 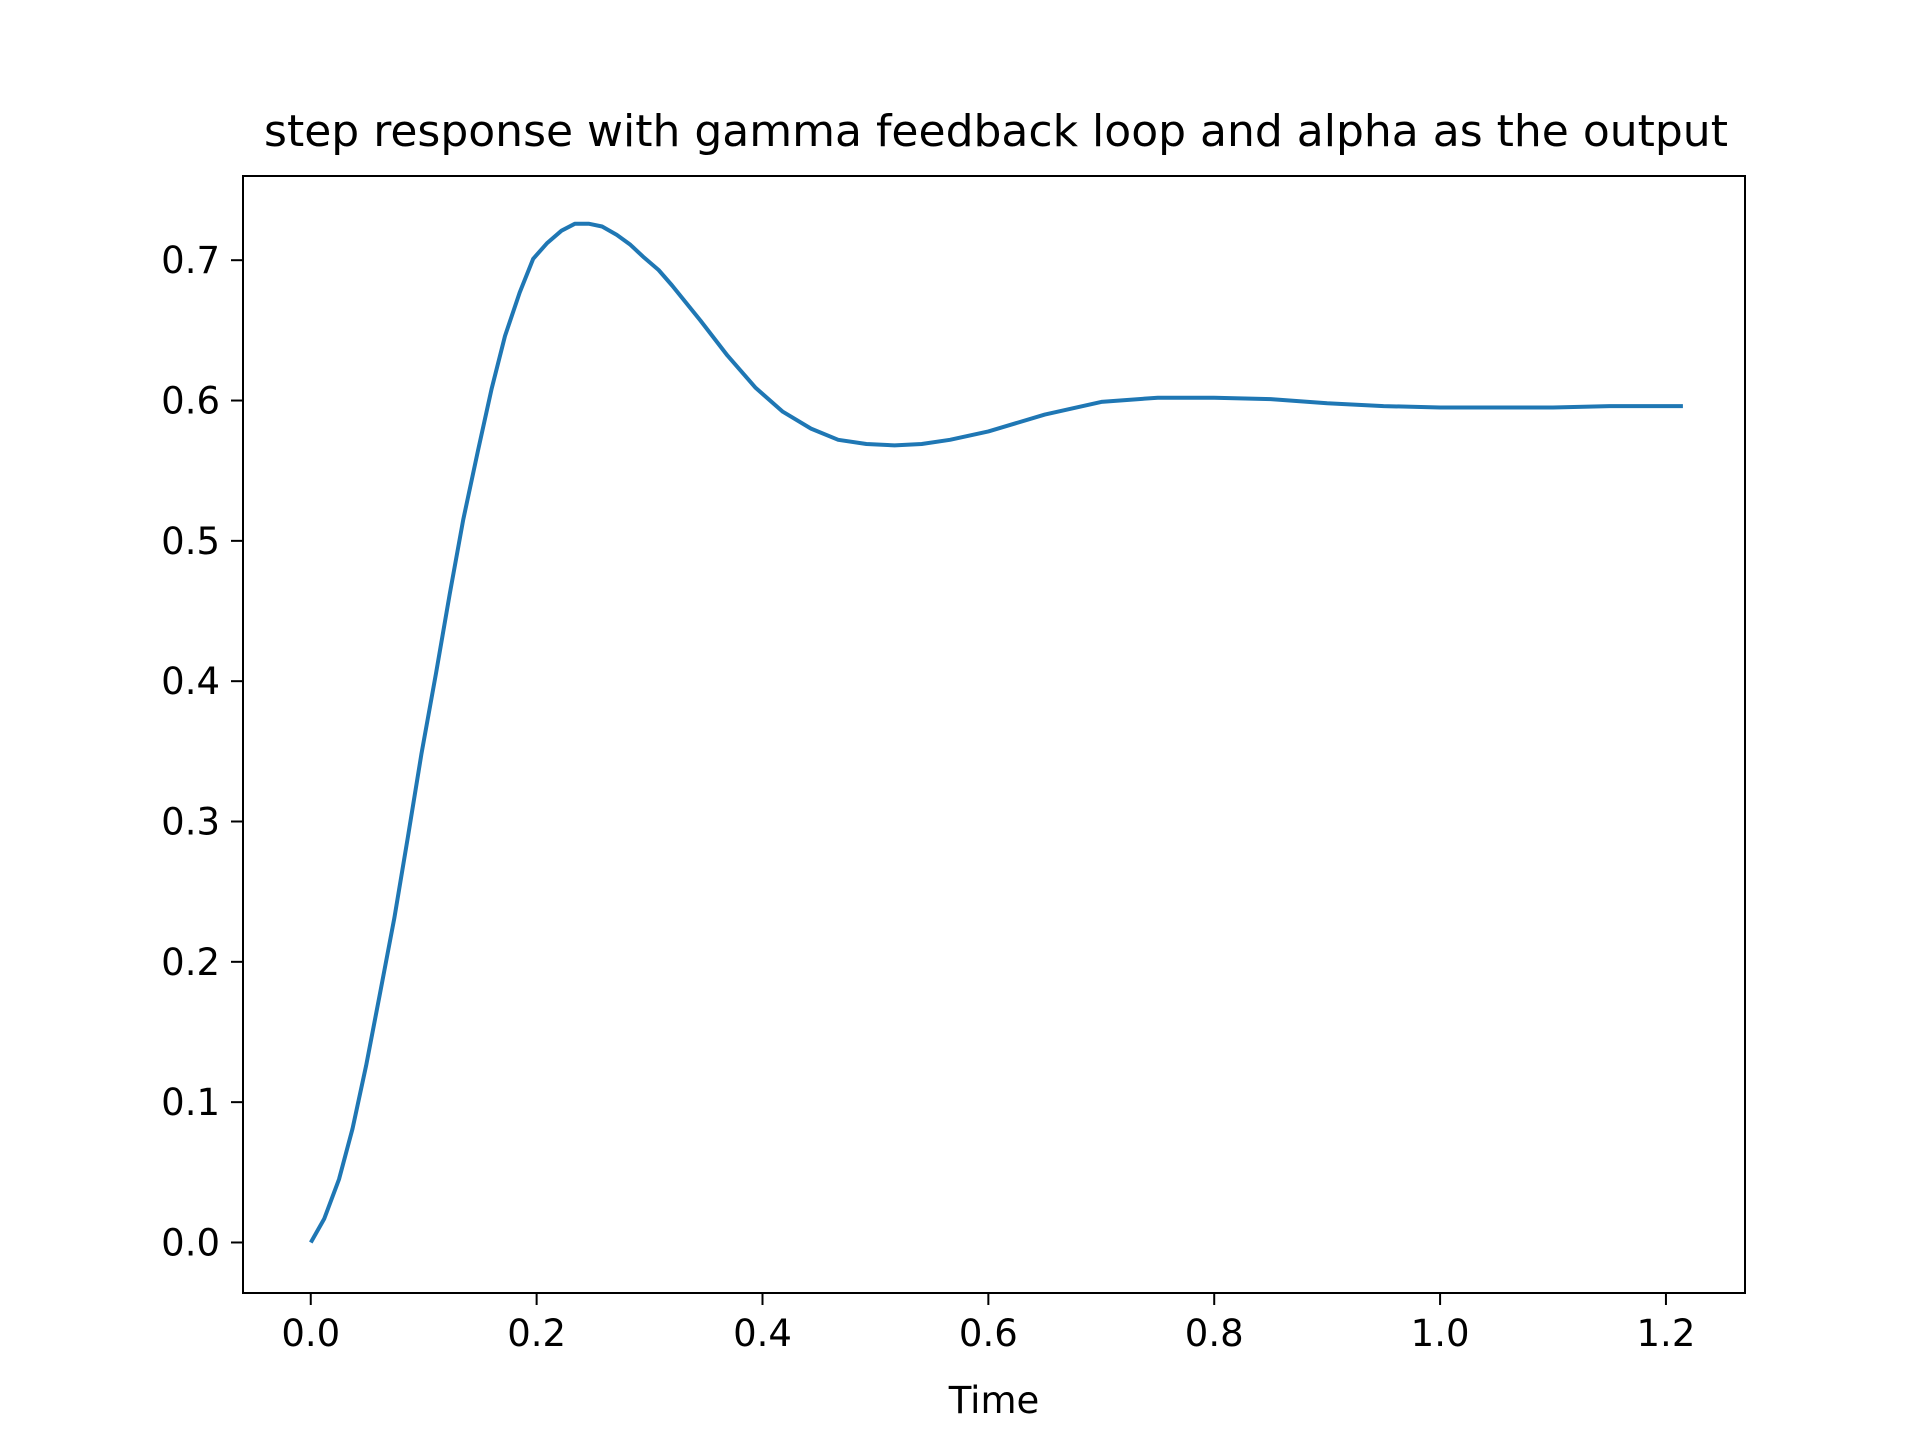 I want to click on y-tick-label: 0.7, so click(x=190, y=260).